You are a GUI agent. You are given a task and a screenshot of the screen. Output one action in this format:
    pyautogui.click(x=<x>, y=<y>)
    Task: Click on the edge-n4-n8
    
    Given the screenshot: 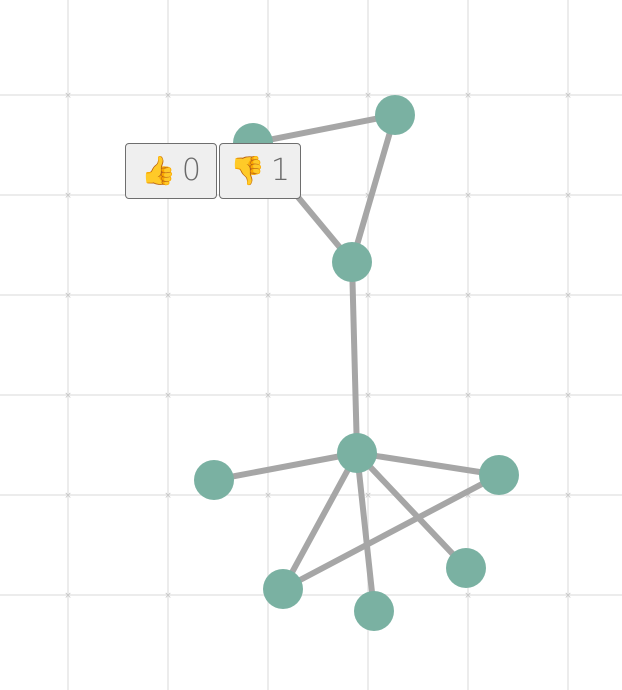 What is the action you would take?
    pyautogui.click(x=365, y=532)
    